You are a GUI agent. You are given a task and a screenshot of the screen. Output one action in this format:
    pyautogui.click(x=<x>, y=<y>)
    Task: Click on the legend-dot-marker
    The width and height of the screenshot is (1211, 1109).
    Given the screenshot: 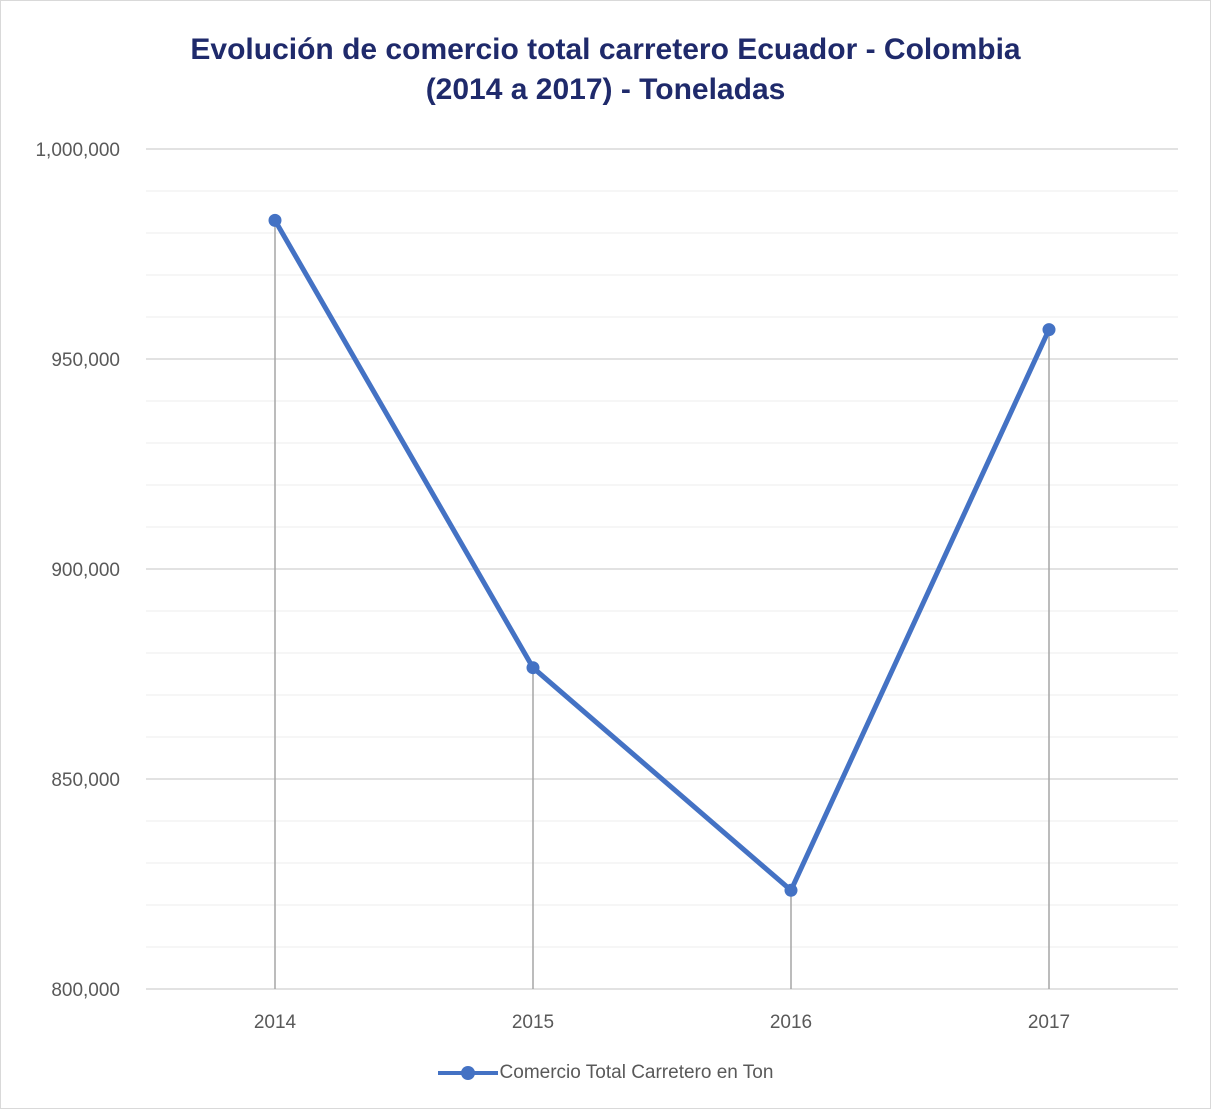 What is the action you would take?
    pyautogui.click(x=467, y=1073)
    